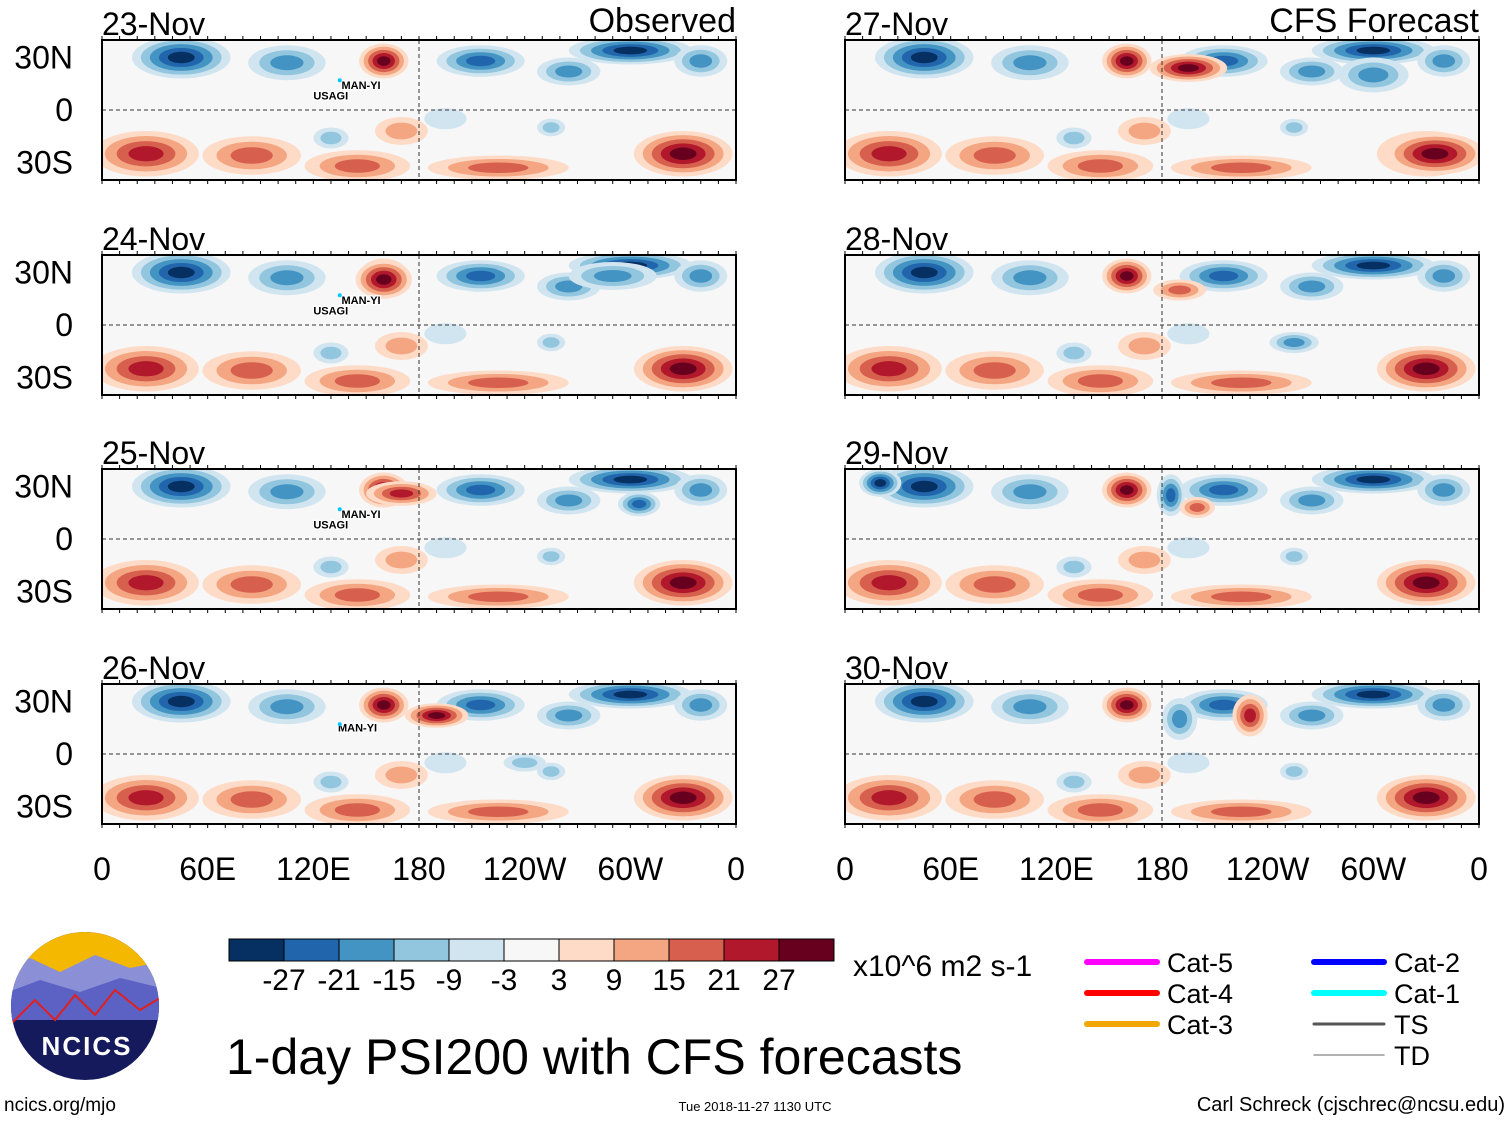  What do you see at coordinates (87, 1046) in the screenshot?
I see `logo-text: NCICS` at bounding box center [87, 1046].